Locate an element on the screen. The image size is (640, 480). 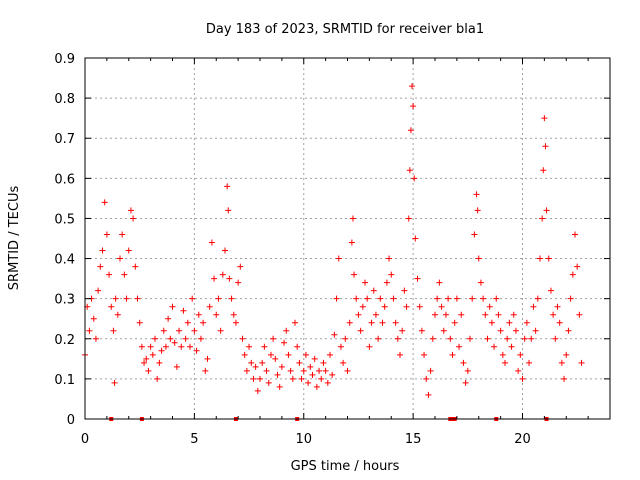
x-tick-label: 10 is located at coordinates (303, 439).